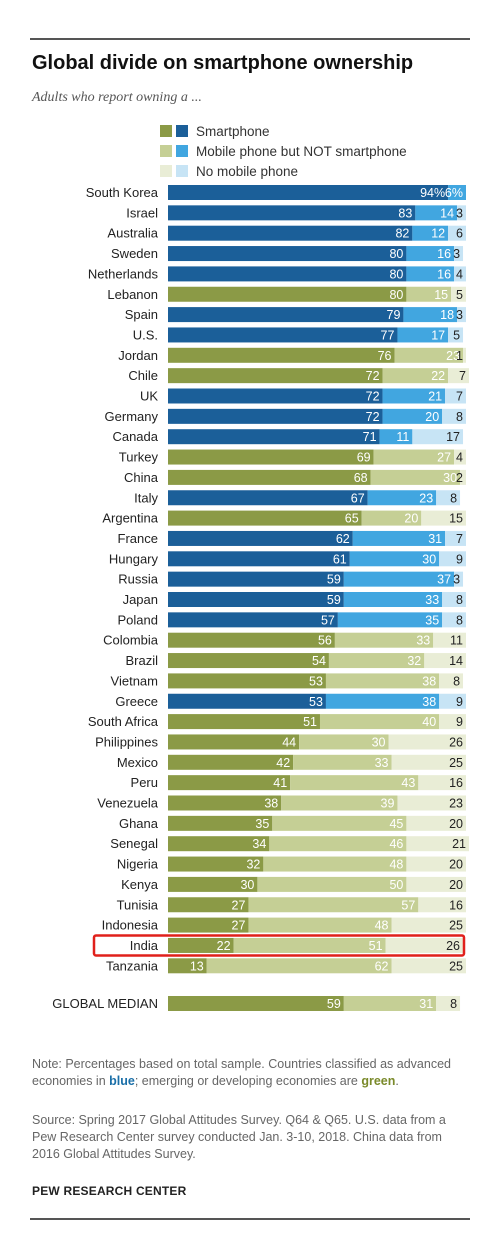 This screenshot has width=500, height=1252. Describe the element at coordinates (456, 641) in the screenshot. I see `data-label-colombia-segment-3: 11` at that location.